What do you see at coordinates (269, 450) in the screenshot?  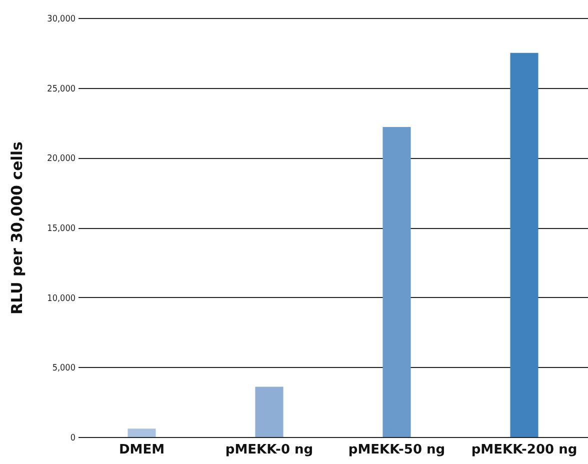 I see `x-tick-label: pMEKK-0 ng` at bounding box center [269, 450].